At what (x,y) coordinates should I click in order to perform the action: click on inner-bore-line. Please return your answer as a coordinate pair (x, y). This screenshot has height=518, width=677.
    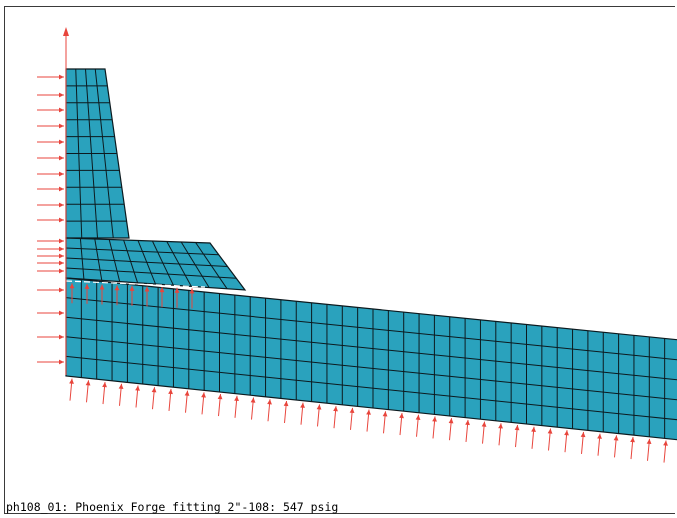
    Looking at the image, I should click on (135, 284).